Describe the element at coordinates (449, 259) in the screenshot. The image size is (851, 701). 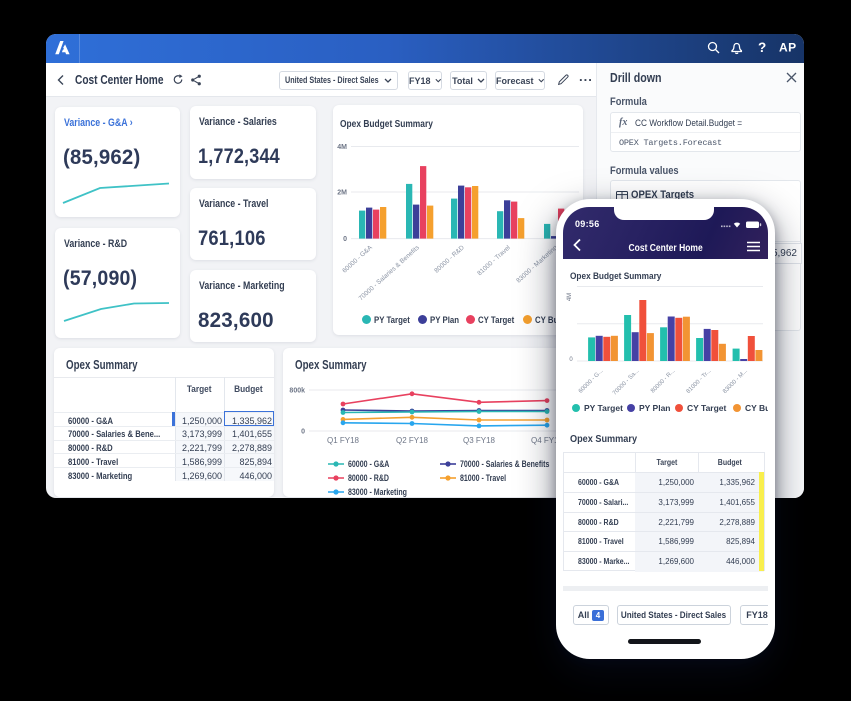
I see `svg-text: 80000 - R&D` at that location.